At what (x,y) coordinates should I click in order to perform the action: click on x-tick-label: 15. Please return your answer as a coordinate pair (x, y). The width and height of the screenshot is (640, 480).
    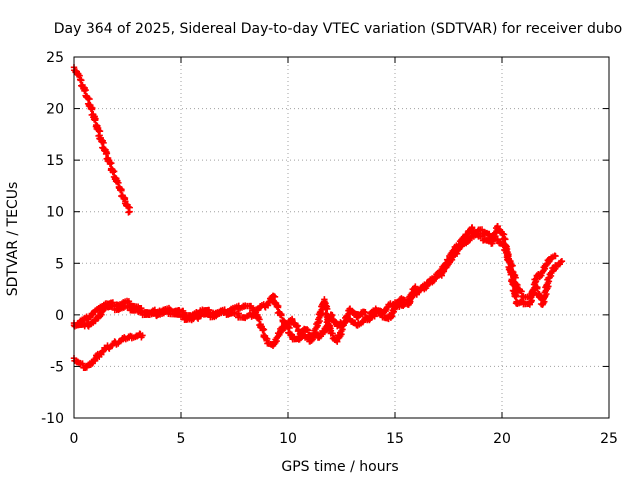
    Looking at the image, I should click on (395, 439).